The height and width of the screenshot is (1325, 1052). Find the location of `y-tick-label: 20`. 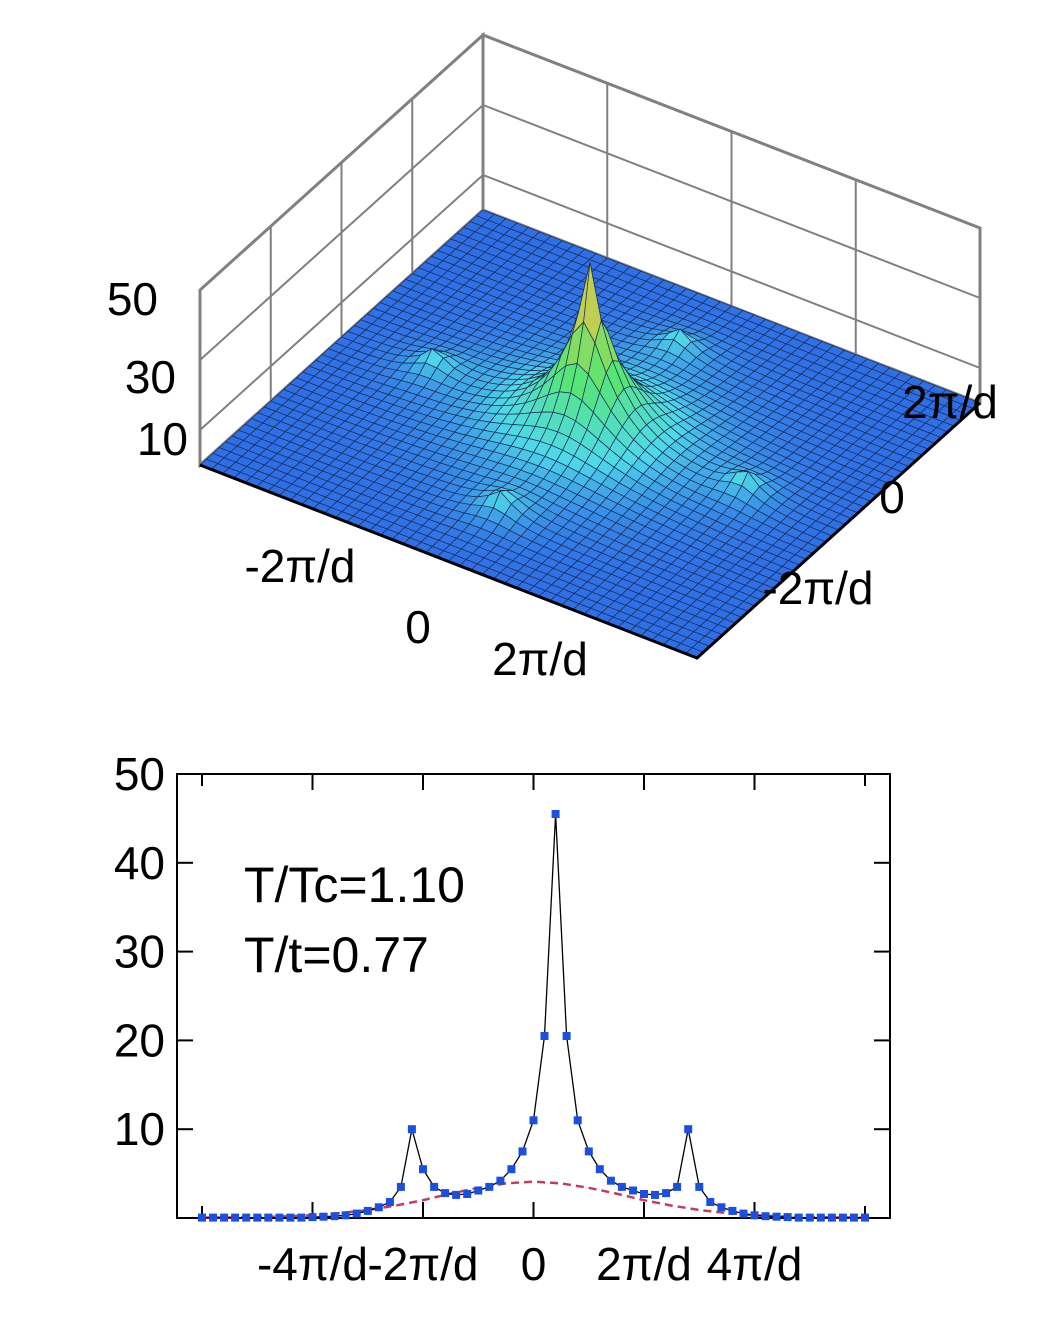

y-tick-label: 20 is located at coordinates (139, 1040).